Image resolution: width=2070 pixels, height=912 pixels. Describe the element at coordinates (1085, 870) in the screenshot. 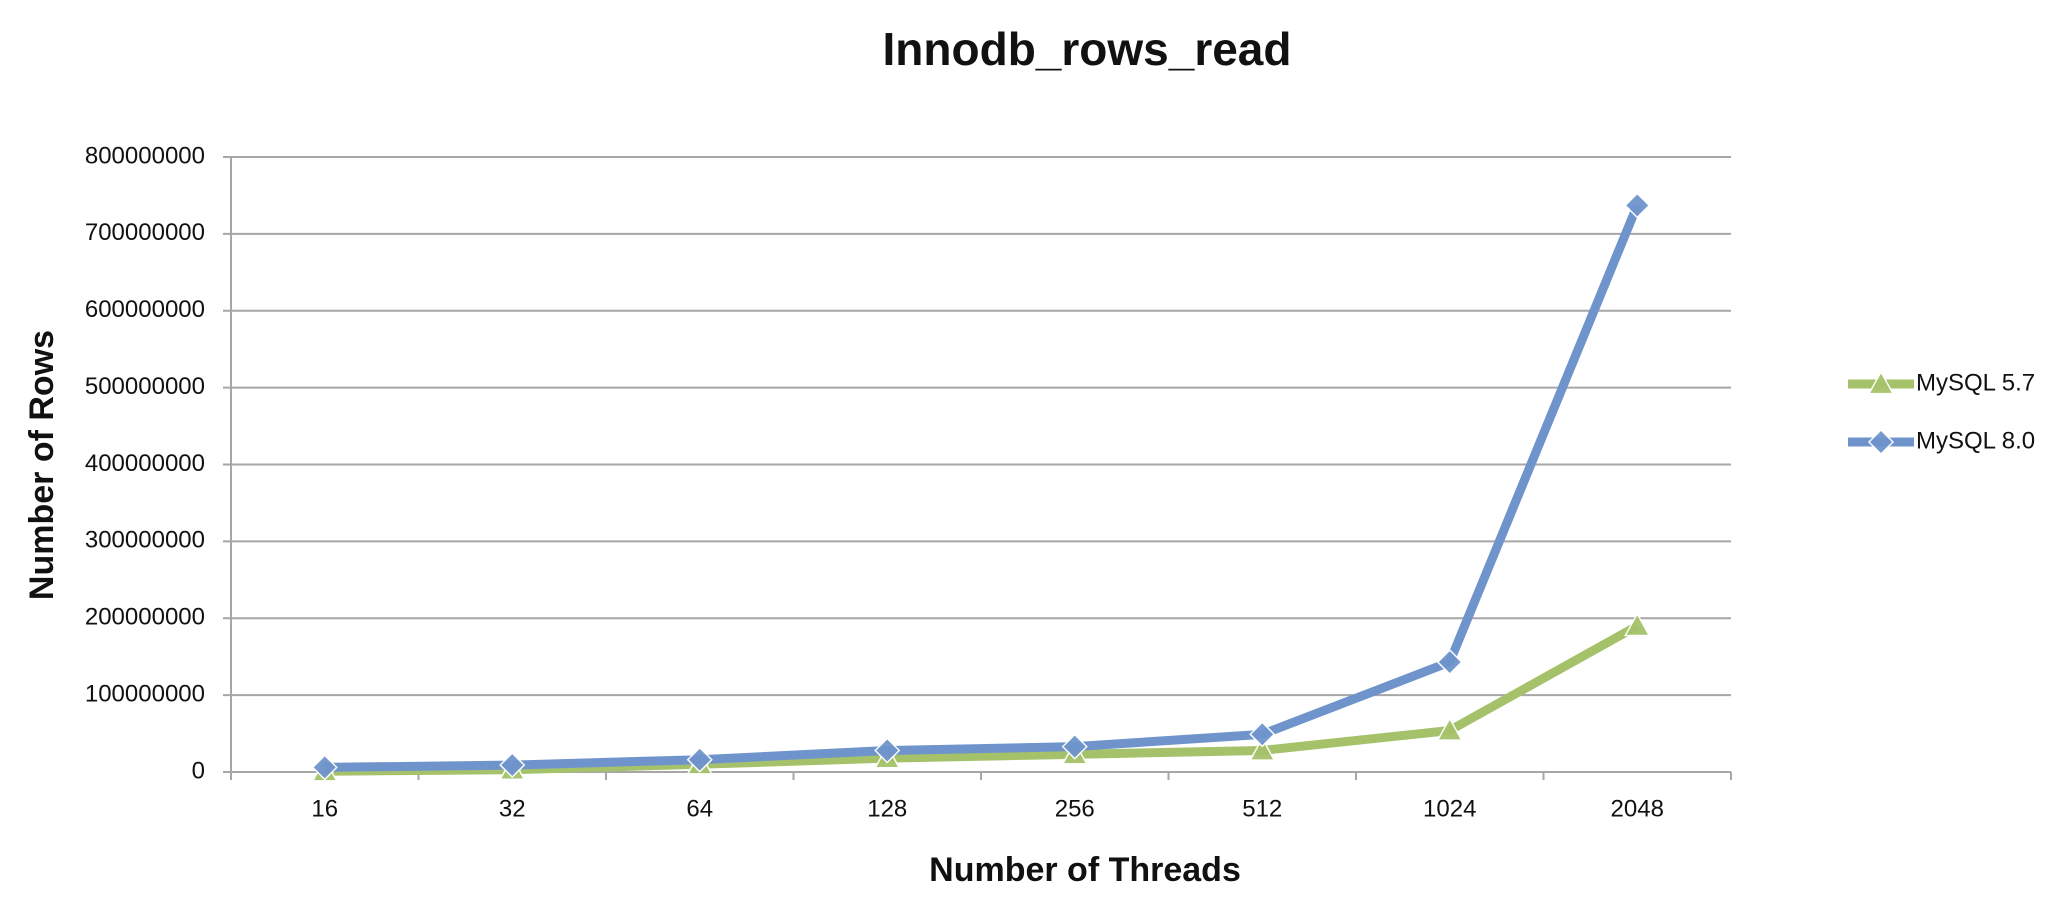

I see `x-axis-title: Number of Threads` at that location.